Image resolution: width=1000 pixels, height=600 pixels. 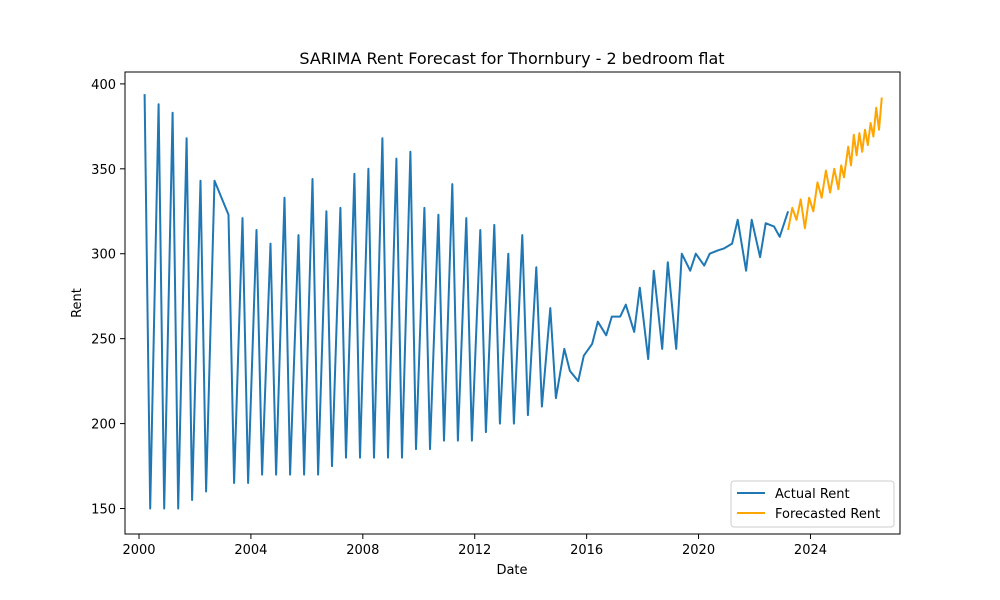 I want to click on legend-label-actual-rent: Actual Rent, so click(x=812, y=494).